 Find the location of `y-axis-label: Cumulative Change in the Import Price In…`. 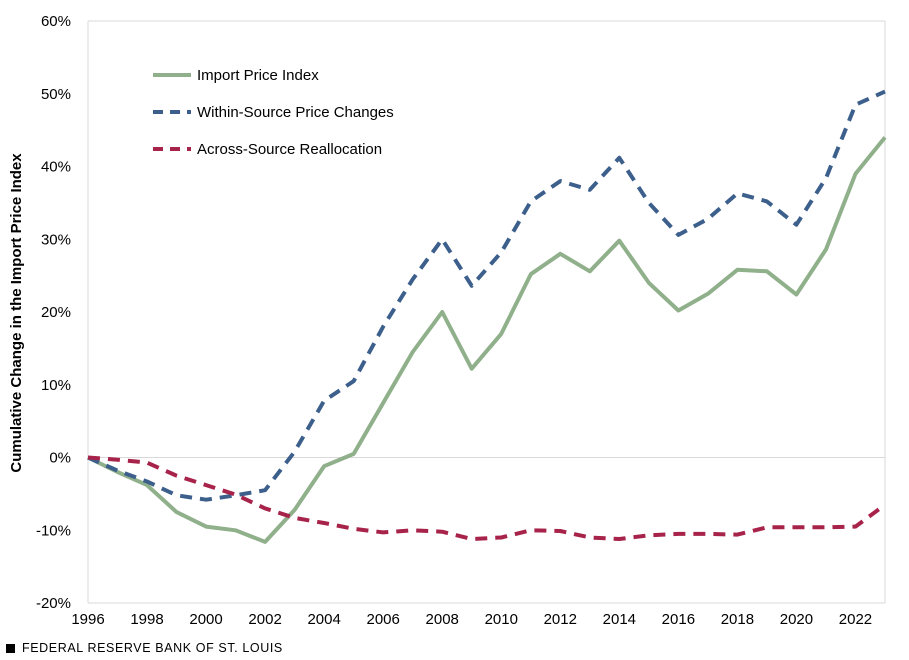

y-axis-label: Cumulative Change in the Import Price In… is located at coordinates (16, 313).